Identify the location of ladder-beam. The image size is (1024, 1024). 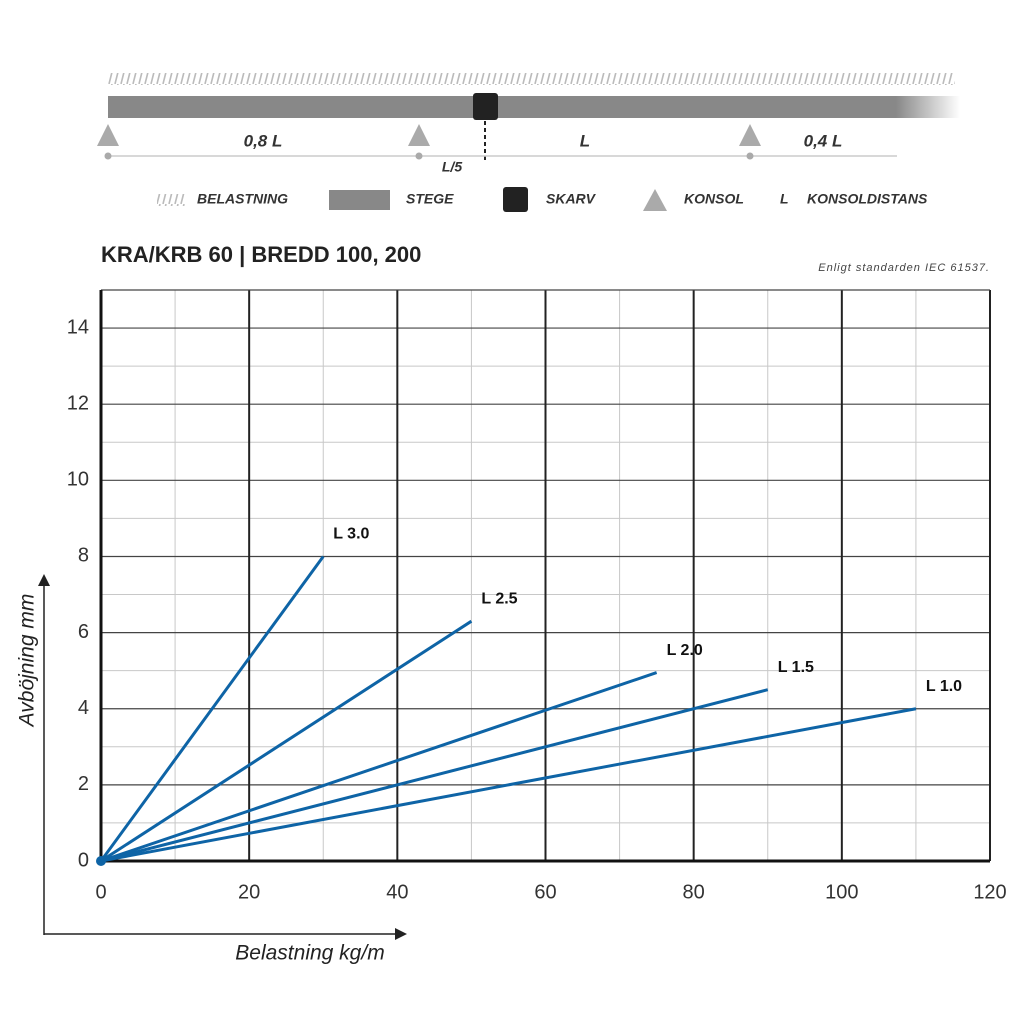
(504, 107).